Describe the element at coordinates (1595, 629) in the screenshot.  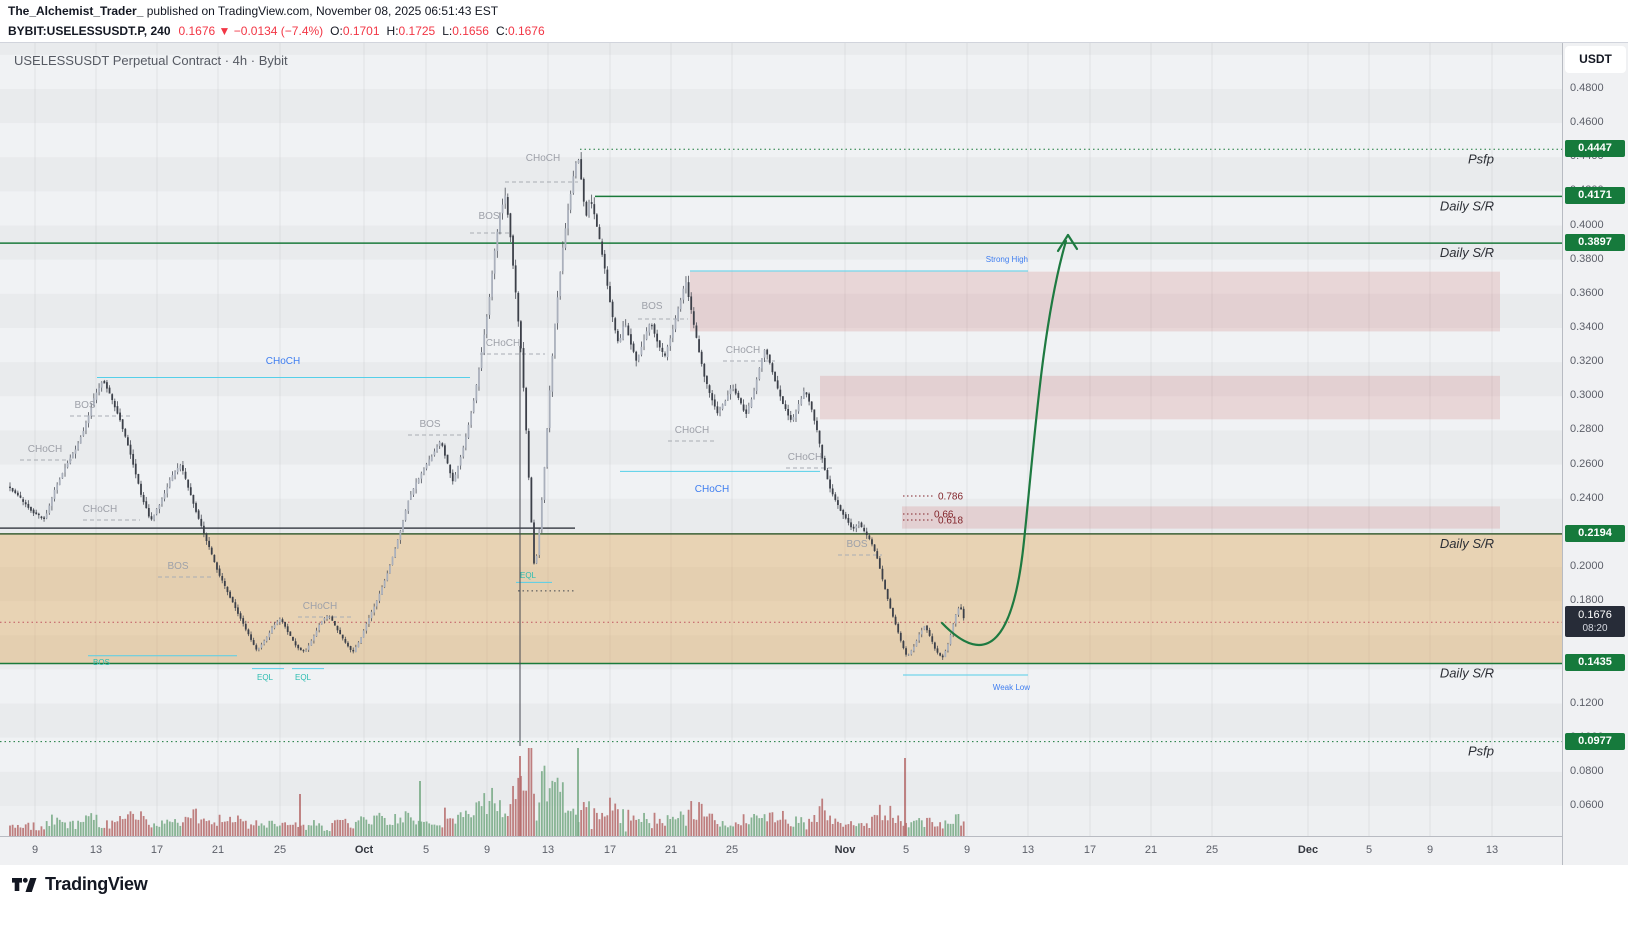
I see `bar-countdown: 08:20` at that location.